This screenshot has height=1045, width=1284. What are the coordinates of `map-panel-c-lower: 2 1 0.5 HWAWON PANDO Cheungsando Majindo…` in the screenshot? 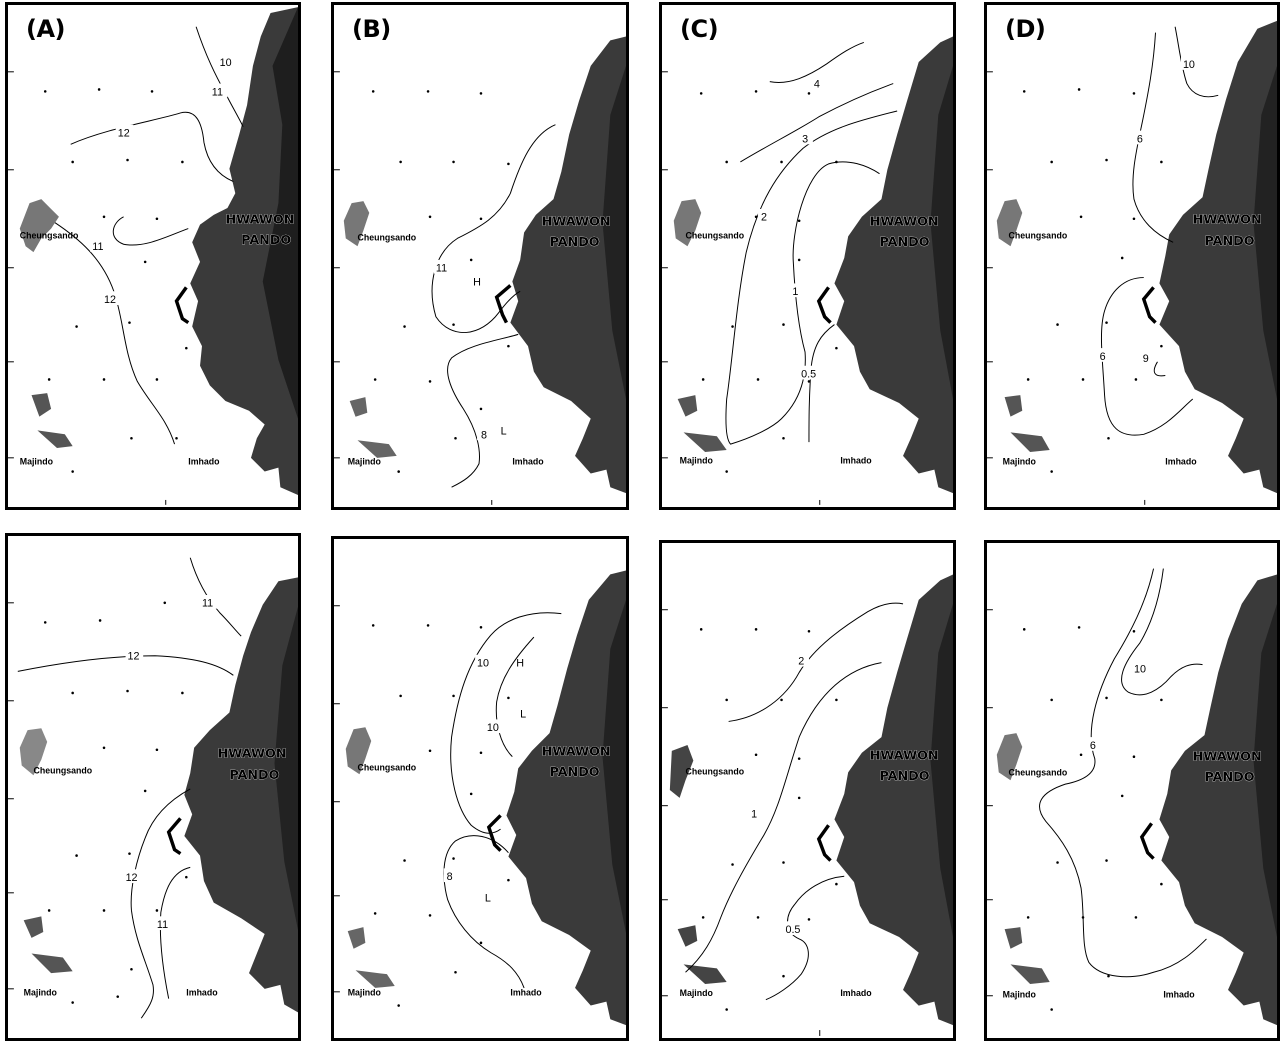 It's located at (807, 805).